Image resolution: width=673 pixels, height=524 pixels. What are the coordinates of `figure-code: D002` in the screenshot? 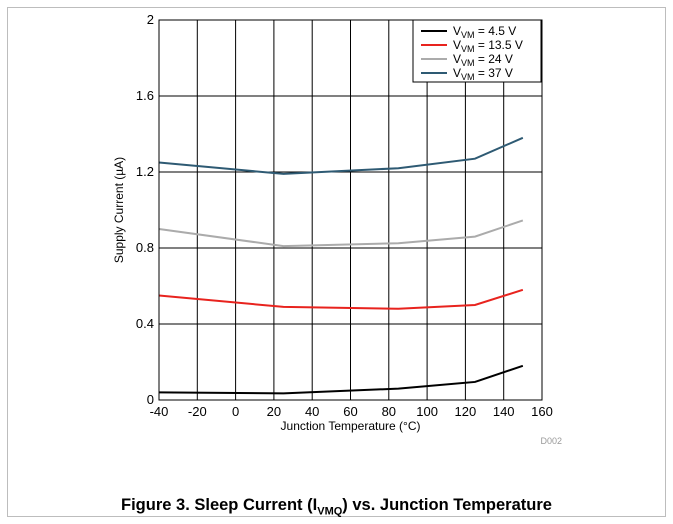 It's located at (551, 441).